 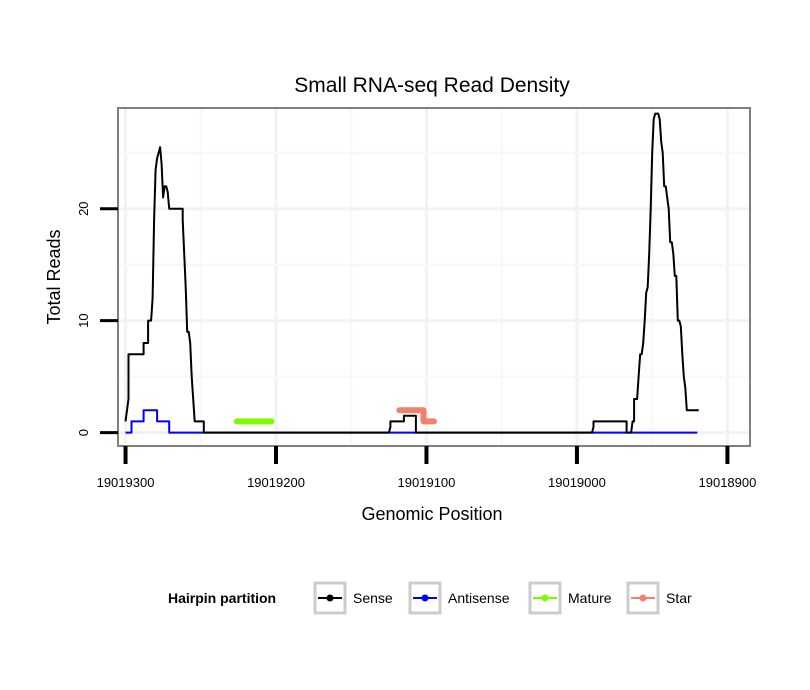 What do you see at coordinates (679, 598) in the screenshot?
I see `legend-label: Star` at bounding box center [679, 598].